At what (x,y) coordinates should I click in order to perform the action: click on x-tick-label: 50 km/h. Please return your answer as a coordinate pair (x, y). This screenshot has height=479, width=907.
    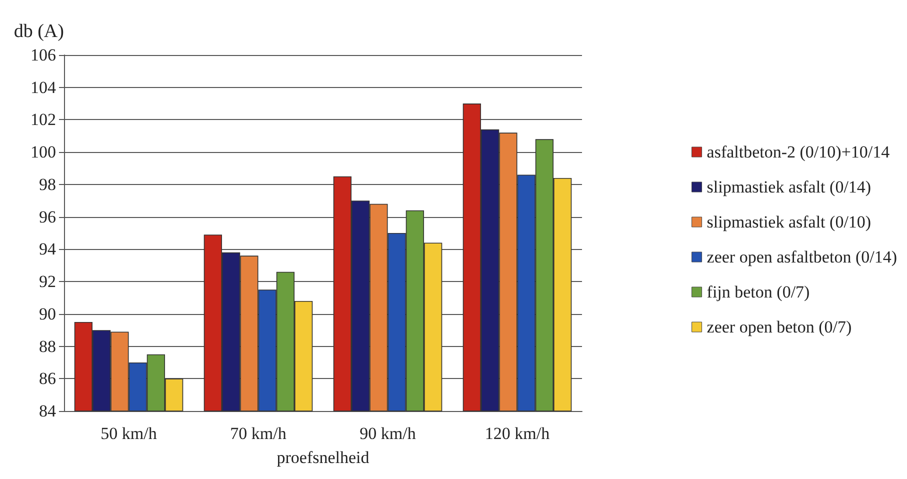
    Looking at the image, I should click on (129, 433).